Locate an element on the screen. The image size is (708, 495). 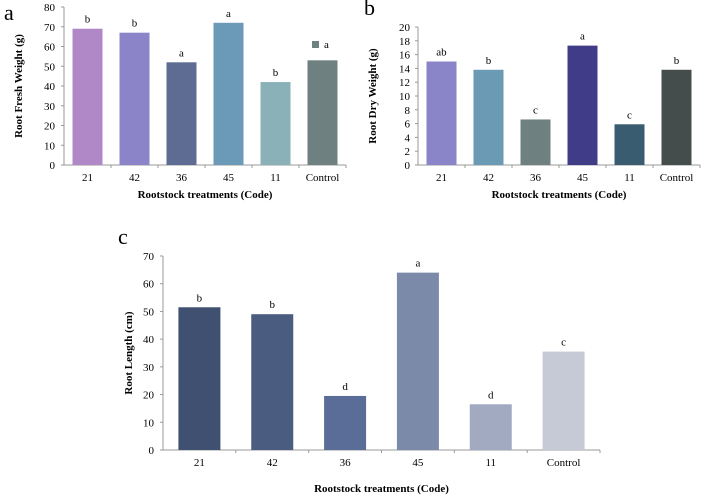
y-tick-label: 14 is located at coordinates (405, 69).